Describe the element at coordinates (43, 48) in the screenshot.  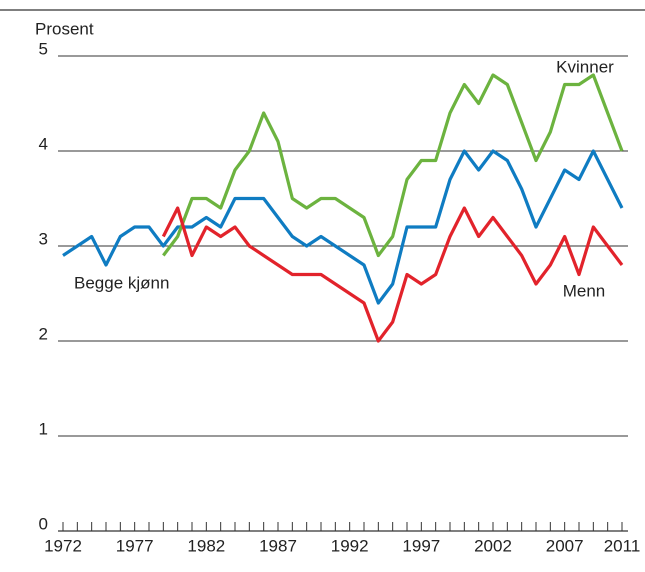
I see `y-tick-label: 5` at that location.